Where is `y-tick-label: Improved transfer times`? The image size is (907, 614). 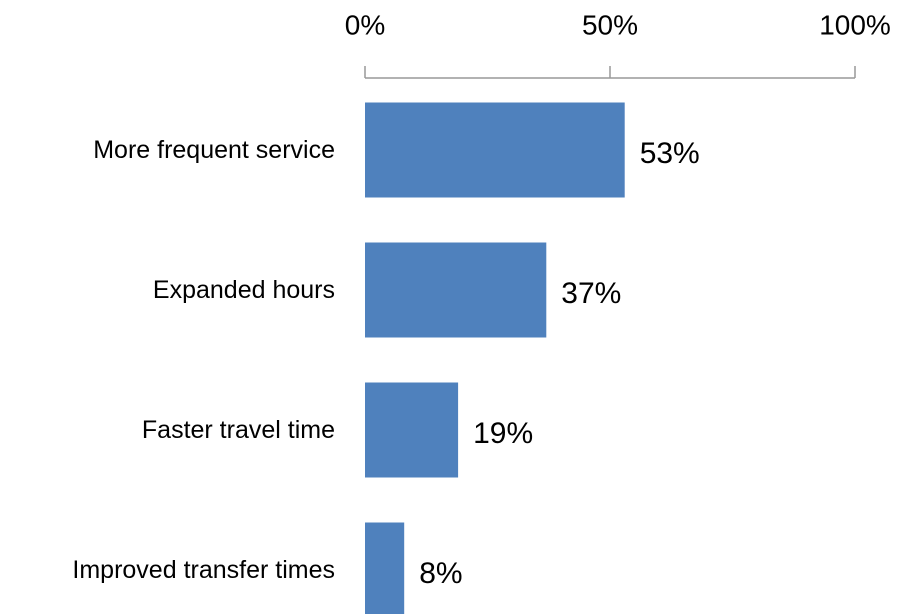
y-tick-label: Improved transfer times is located at coordinates (203, 569).